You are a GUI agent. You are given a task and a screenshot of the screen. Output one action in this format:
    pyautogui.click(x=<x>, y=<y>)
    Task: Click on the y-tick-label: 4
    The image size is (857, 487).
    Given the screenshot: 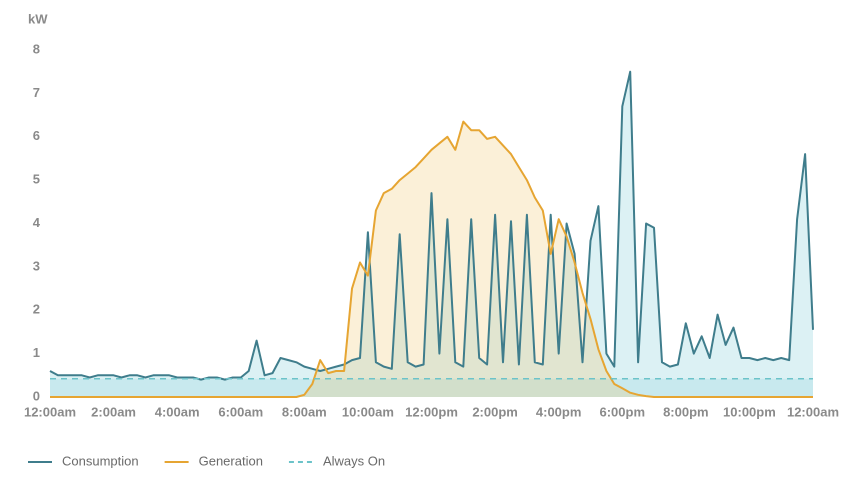 What is the action you would take?
    pyautogui.click(x=37, y=222)
    